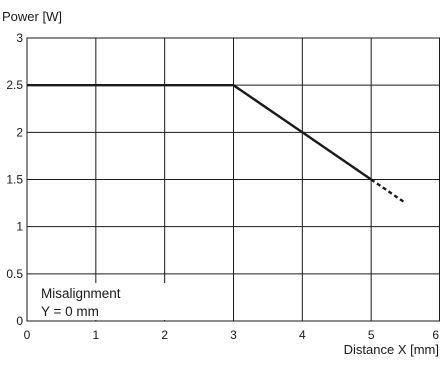 This screenshot has height=367, width=440. I want to click on y-tick-label-0: 0, so click(19, 321).